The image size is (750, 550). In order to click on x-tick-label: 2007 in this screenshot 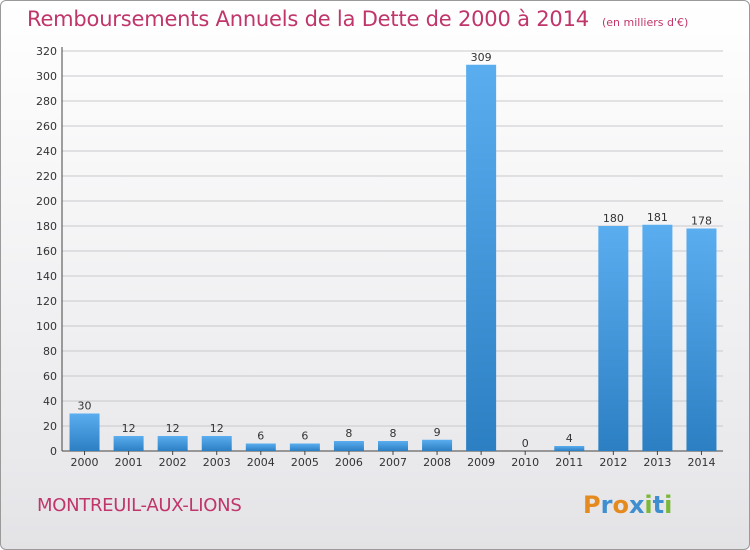, I will do `click(393, 462)`.